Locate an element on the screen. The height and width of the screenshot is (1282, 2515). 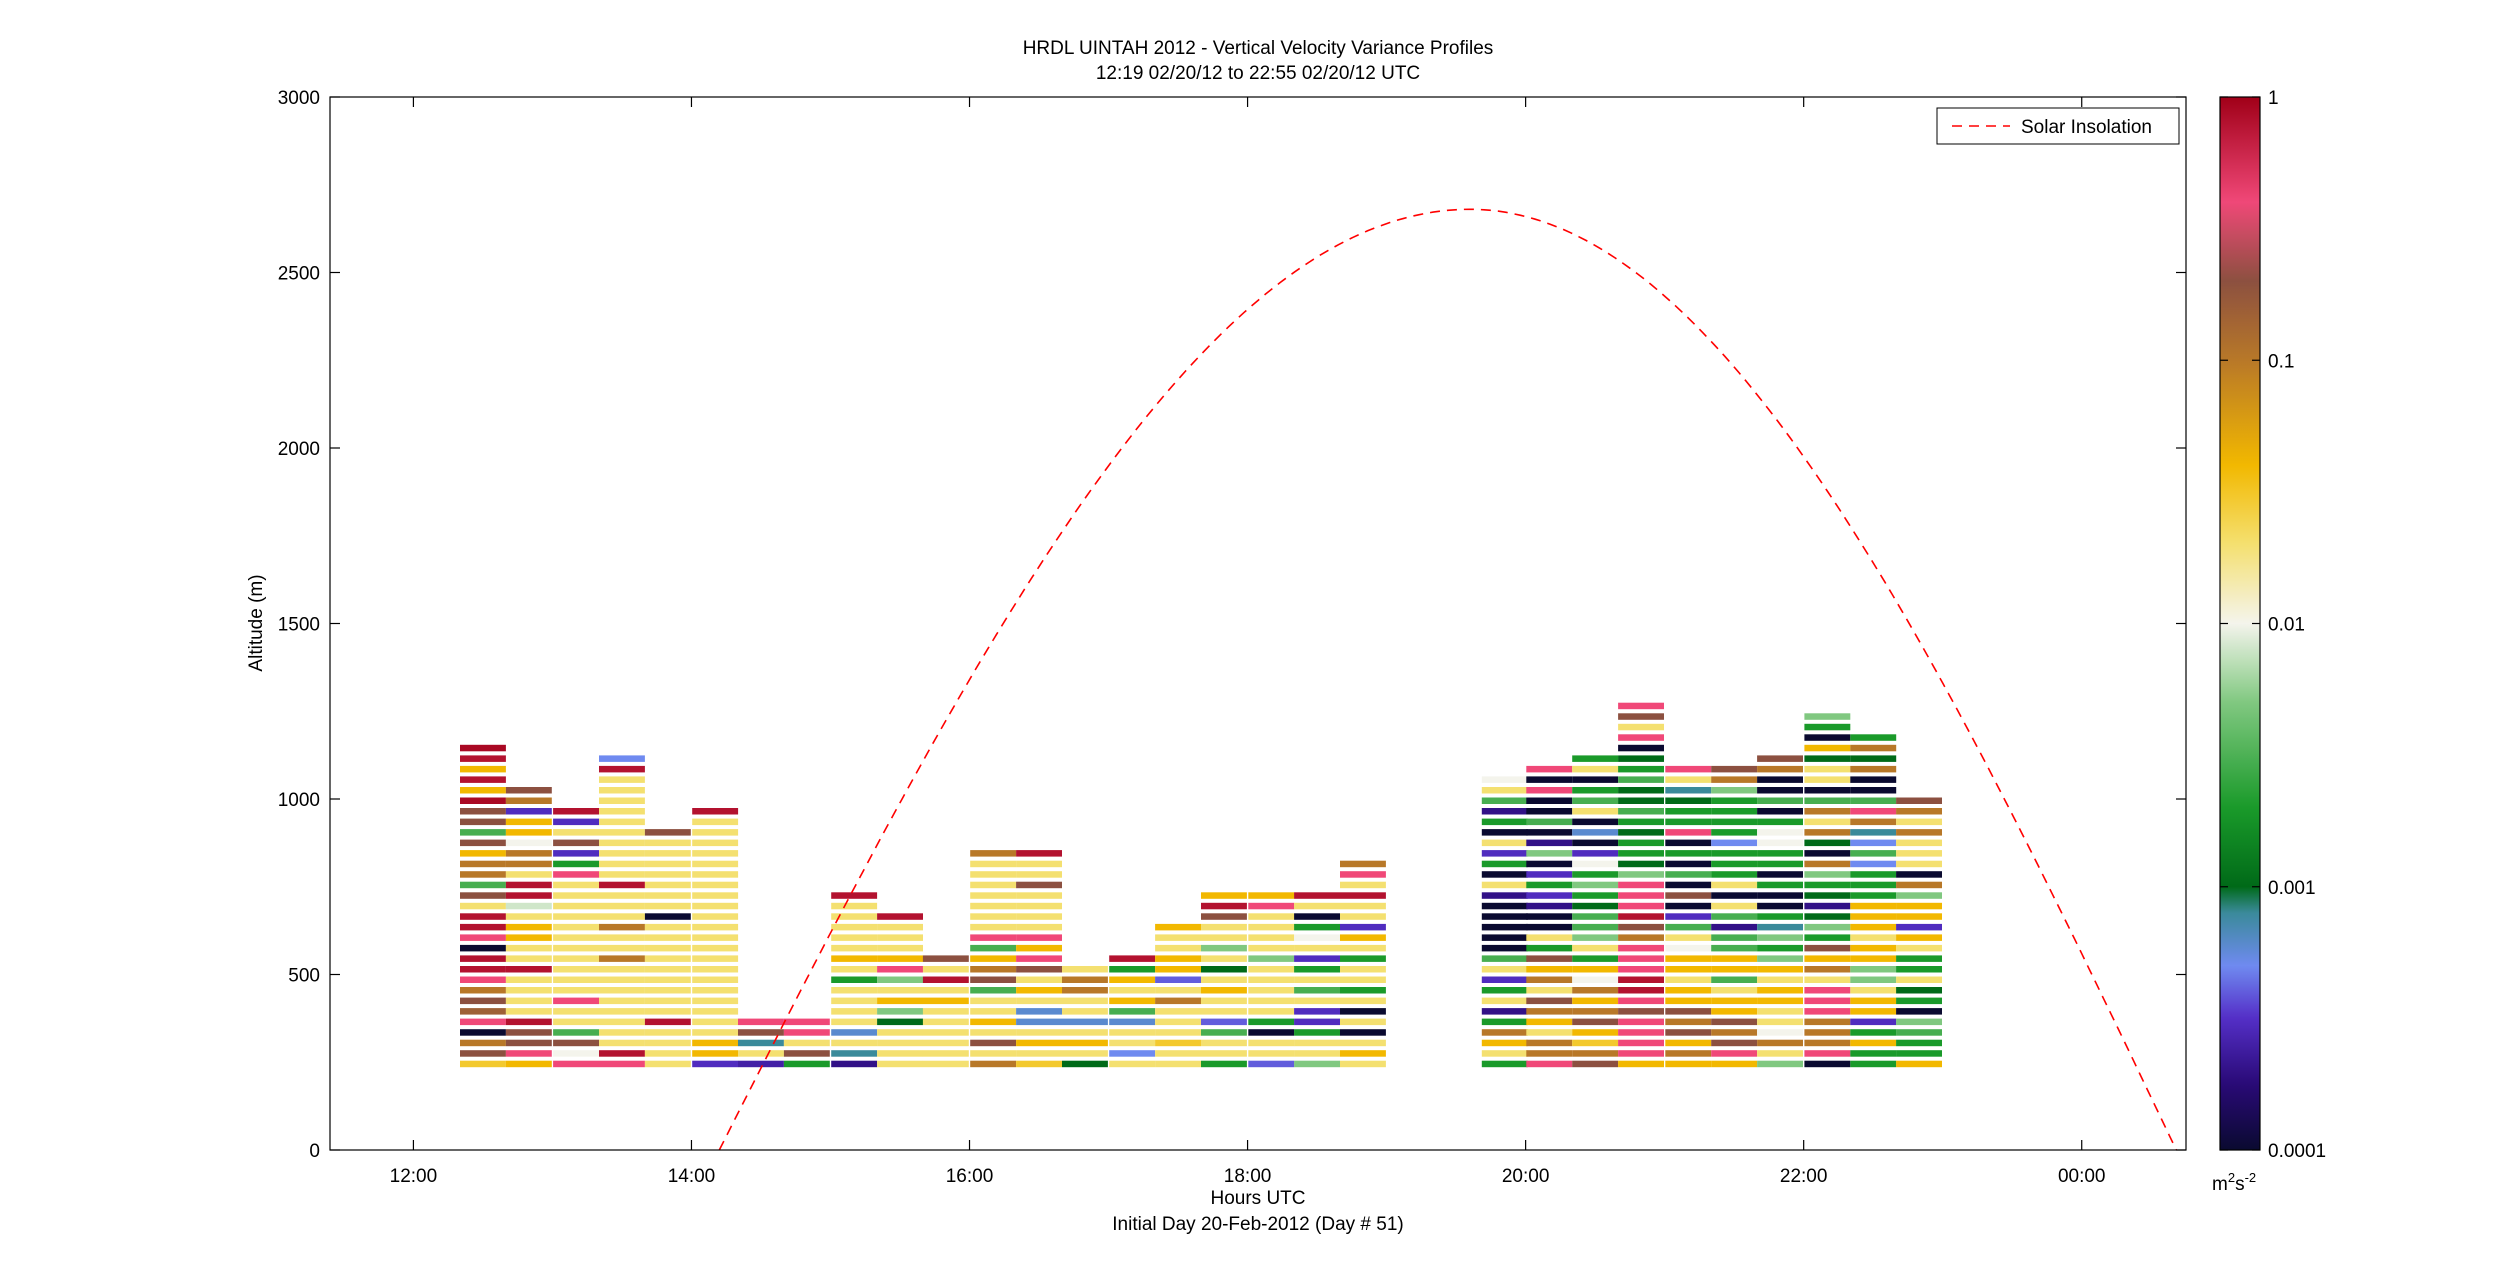
x-tick-label: 00:00 is located at coordinates (2082, 1176).